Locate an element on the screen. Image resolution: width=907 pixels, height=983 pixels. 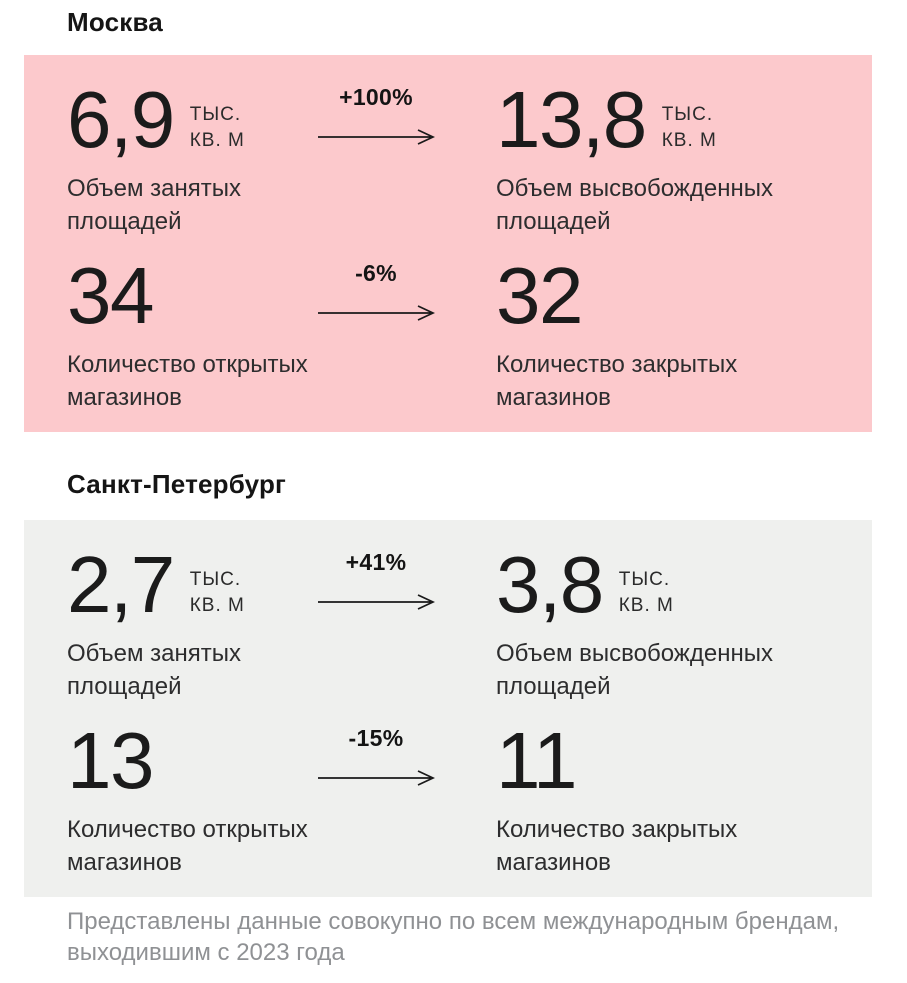
change-percent: +41% is located at coordinates (376, 562).